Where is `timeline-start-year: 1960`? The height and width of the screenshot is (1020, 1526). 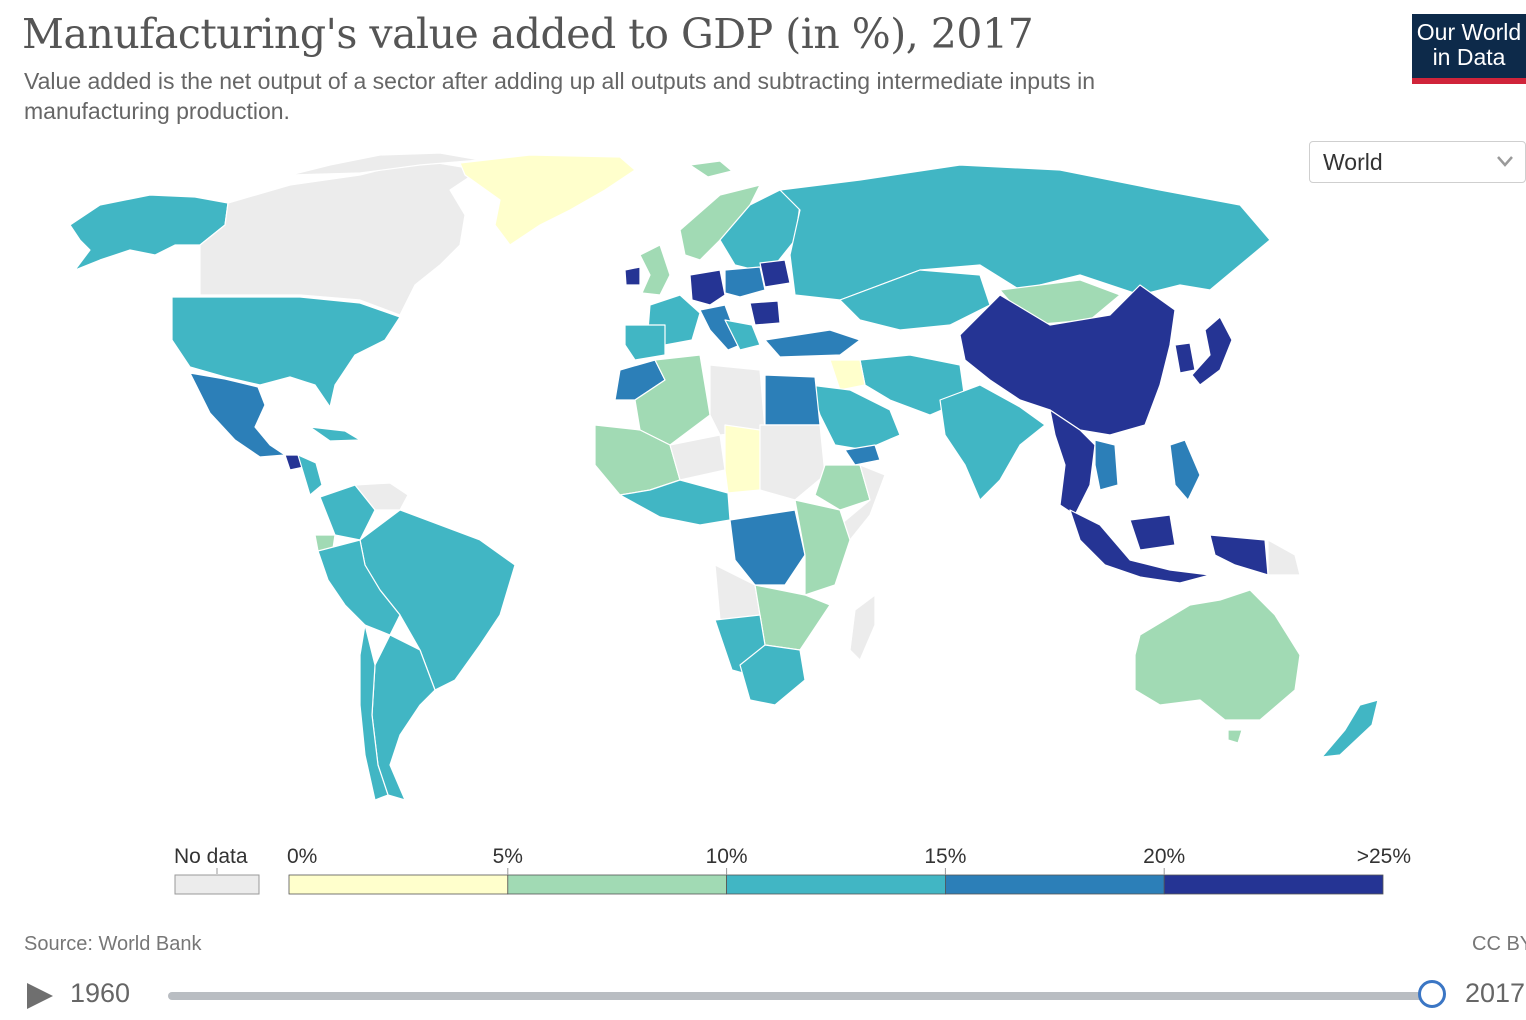
timeline-start-year: 1960 is located at coordinates (100, 993).